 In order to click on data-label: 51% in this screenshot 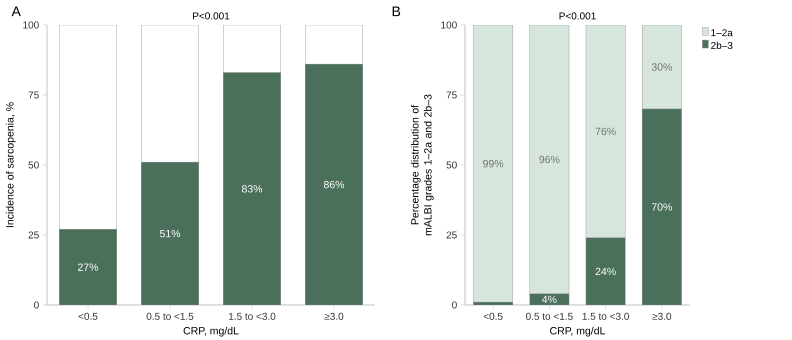, I will do `click(170, 234)`.